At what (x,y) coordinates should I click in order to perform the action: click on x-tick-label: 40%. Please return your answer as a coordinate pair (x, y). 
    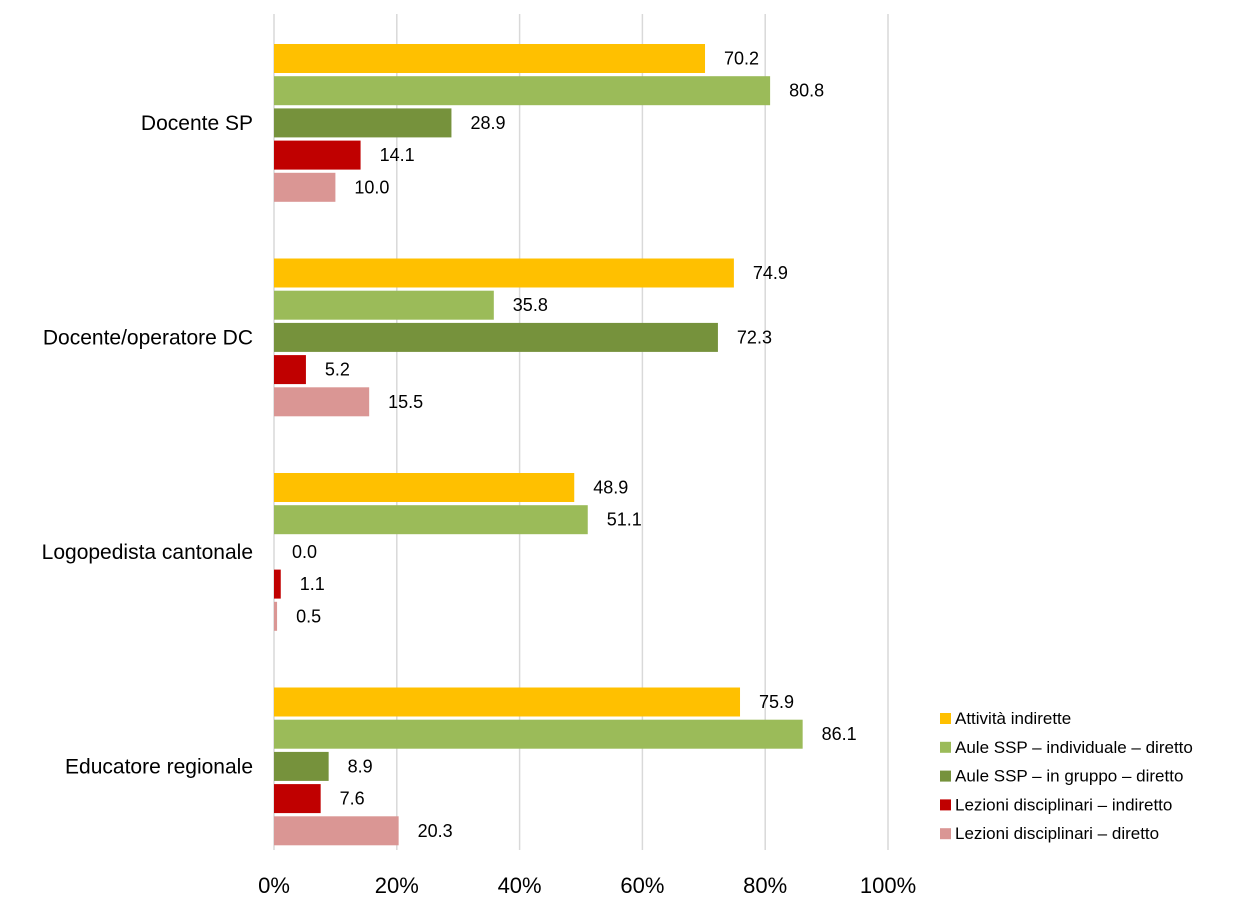
    Looking at the image, I should click on (520, 885).